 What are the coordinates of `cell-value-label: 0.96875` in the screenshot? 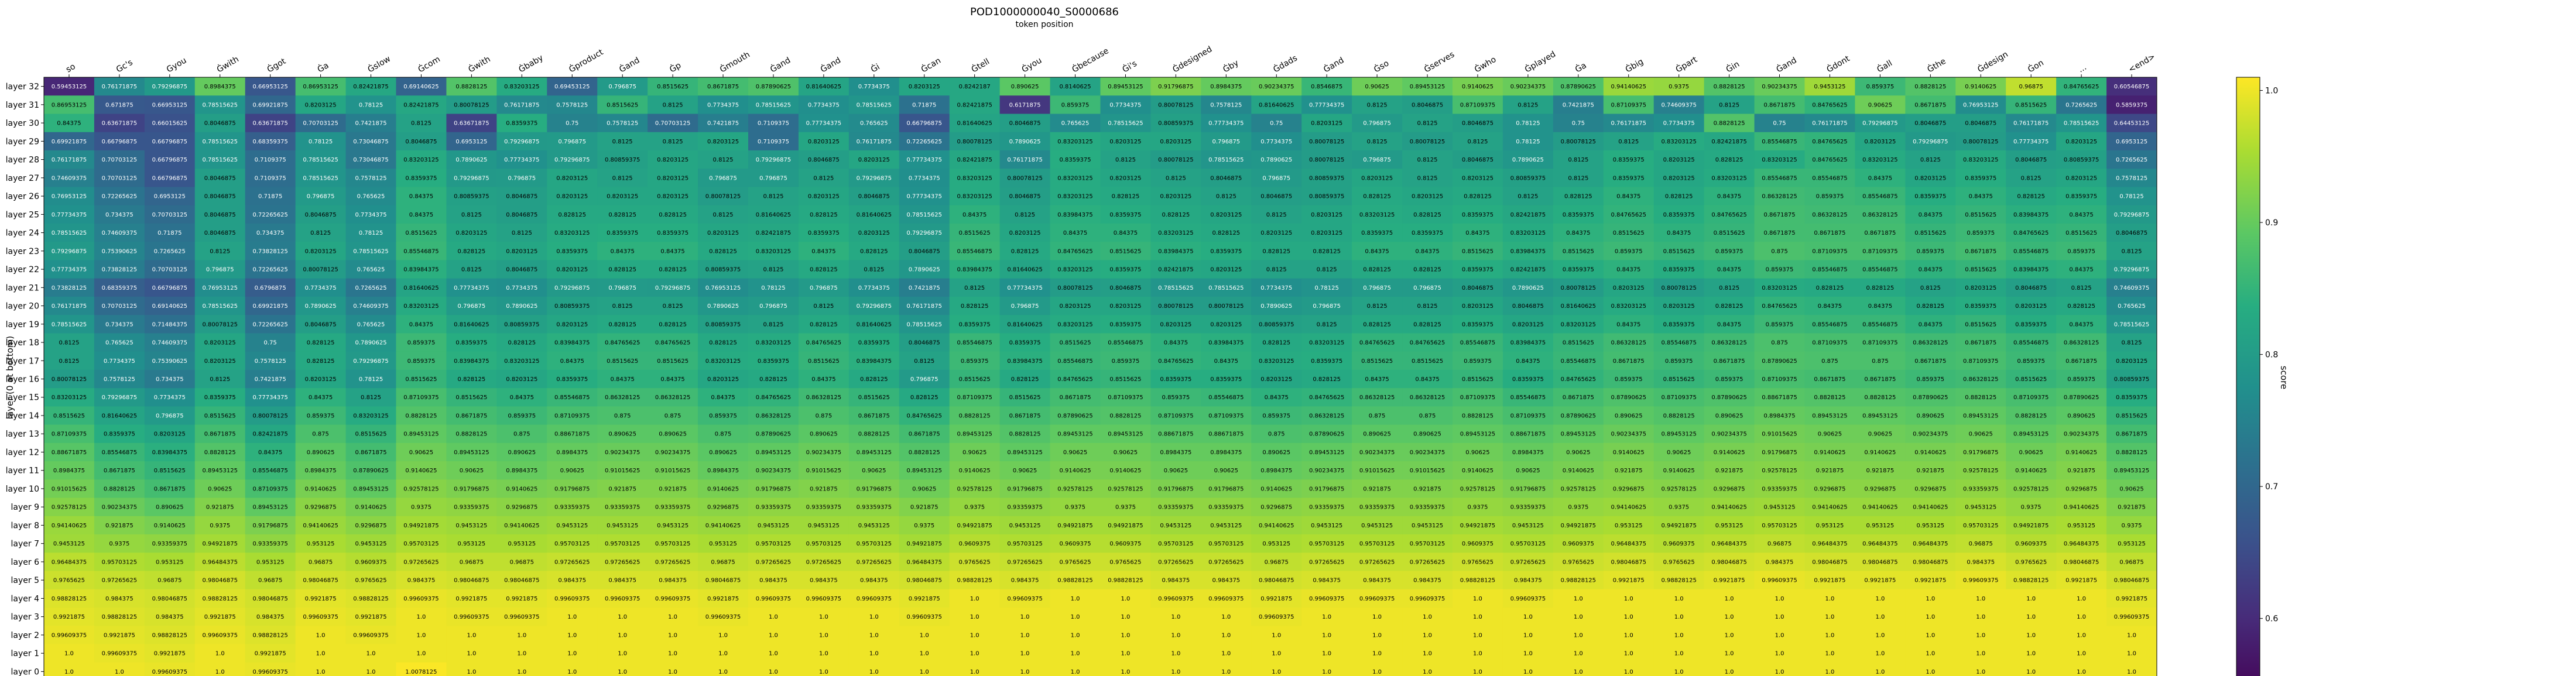 It's located at (169, 581).